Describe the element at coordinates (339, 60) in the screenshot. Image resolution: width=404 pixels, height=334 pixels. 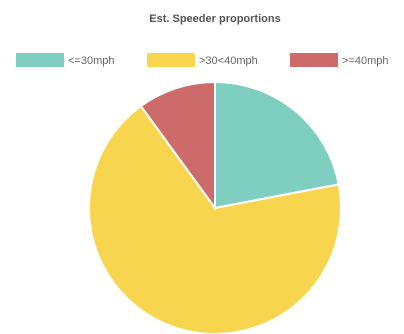
I see `legend-item-2: >=40mph` at that location.